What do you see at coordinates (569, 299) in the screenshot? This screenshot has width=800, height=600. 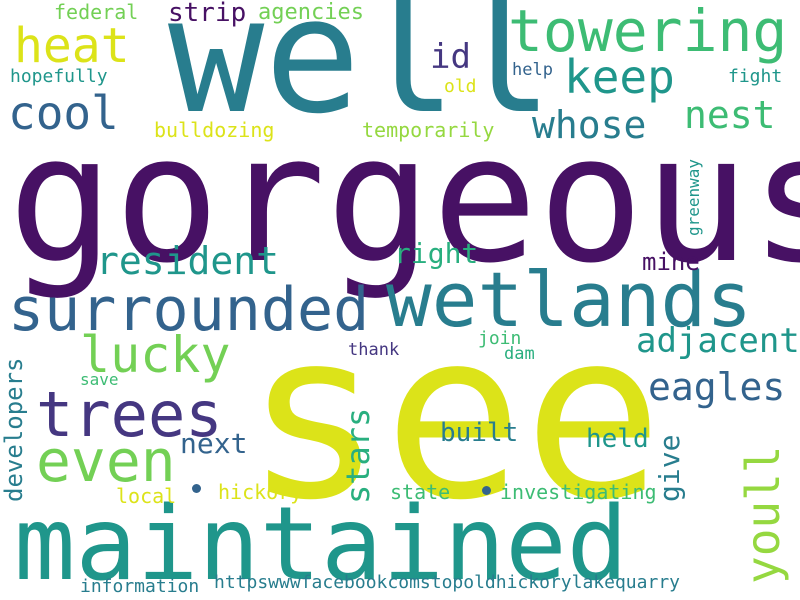 I see `word-wetlands: wetlands` at bounding box center [569, 299].